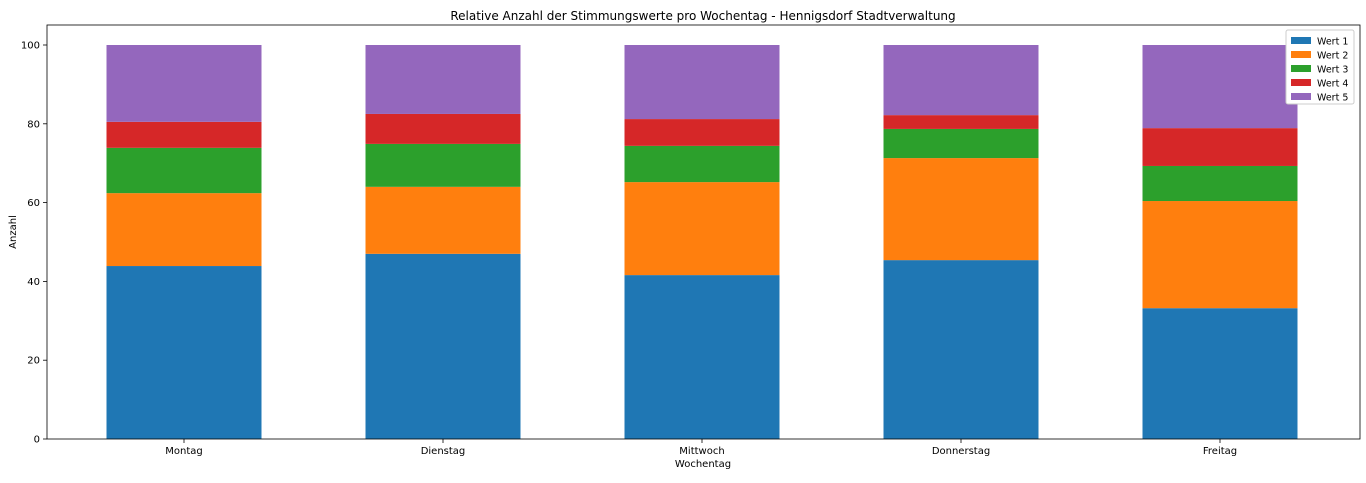 This screenshot has width=1366, height=483. I want to click on y-tick-label: 80, so click(33, 124).